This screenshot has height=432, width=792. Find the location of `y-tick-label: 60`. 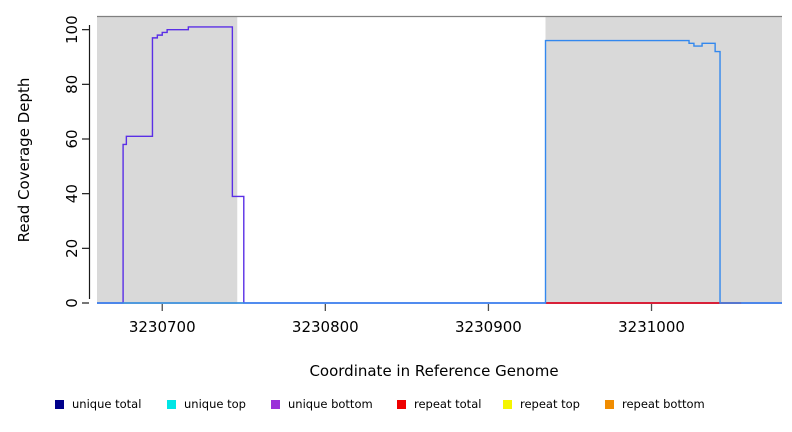

y-tick-label: 60 is located at coordinates (72, 138).